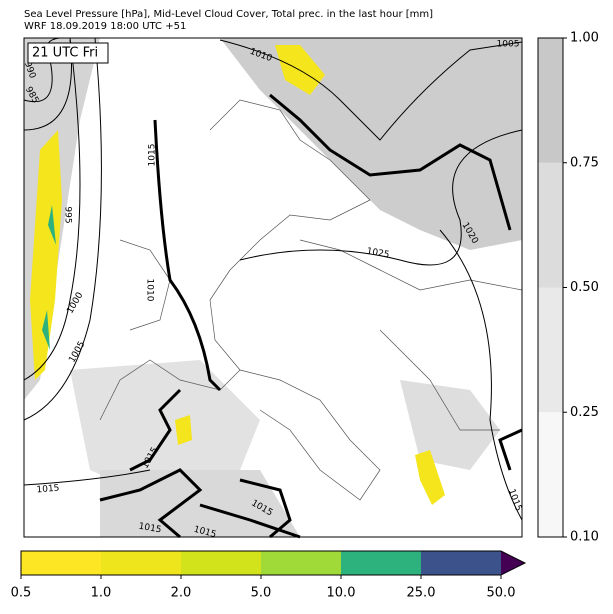 The width and height of the screenshot is (613, 614). I want to click on colorbar-tick-label: 0.25, so click(584, 412).